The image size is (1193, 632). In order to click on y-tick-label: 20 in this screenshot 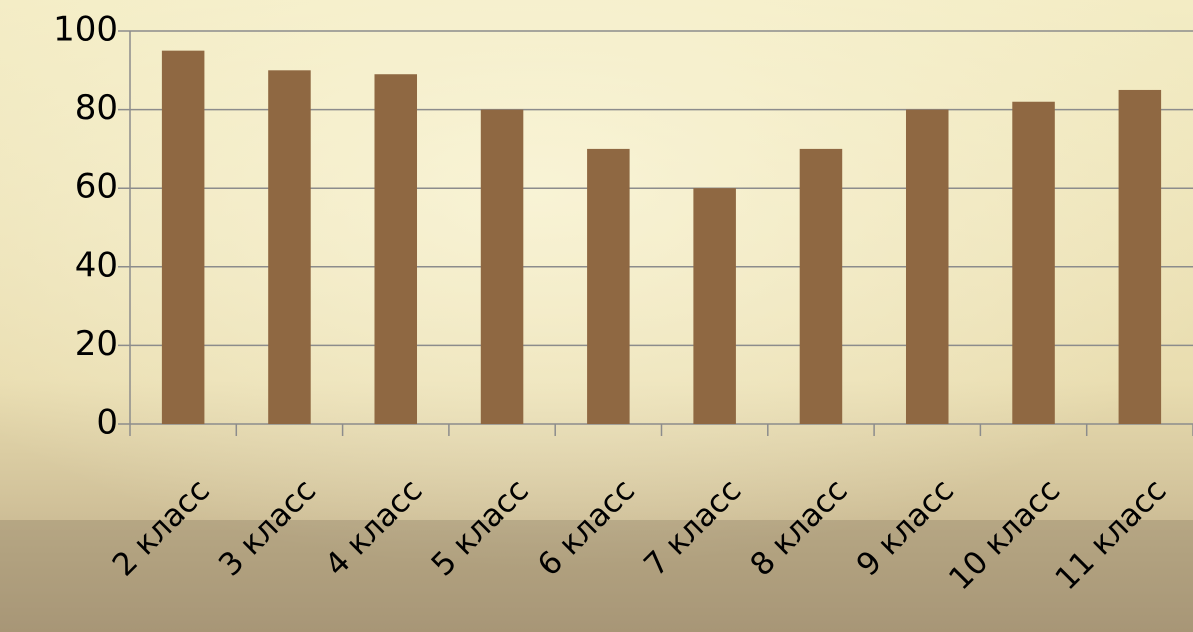, I will do `click(96, 344)`.